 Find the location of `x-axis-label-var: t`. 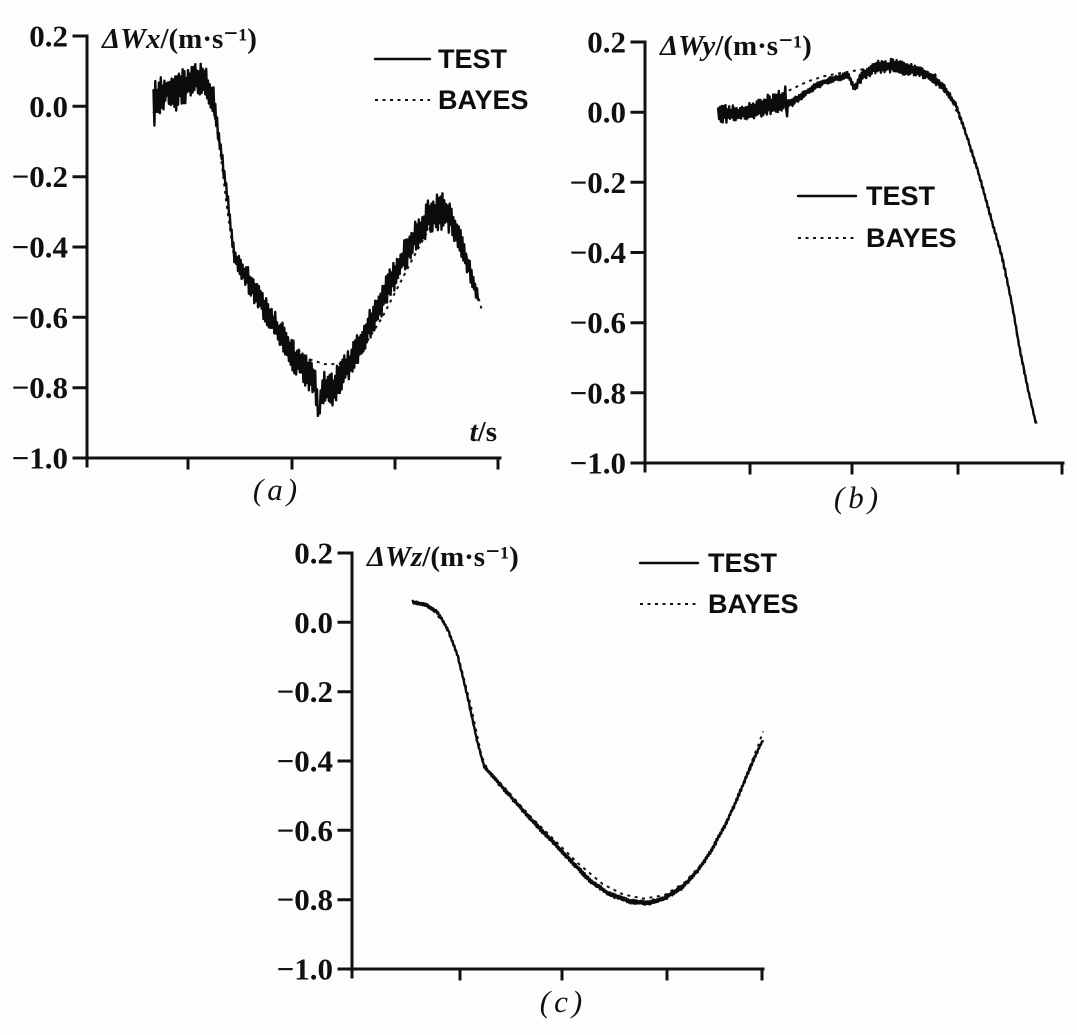

x-axis-label-var: t is located at coordinates (474, 432).